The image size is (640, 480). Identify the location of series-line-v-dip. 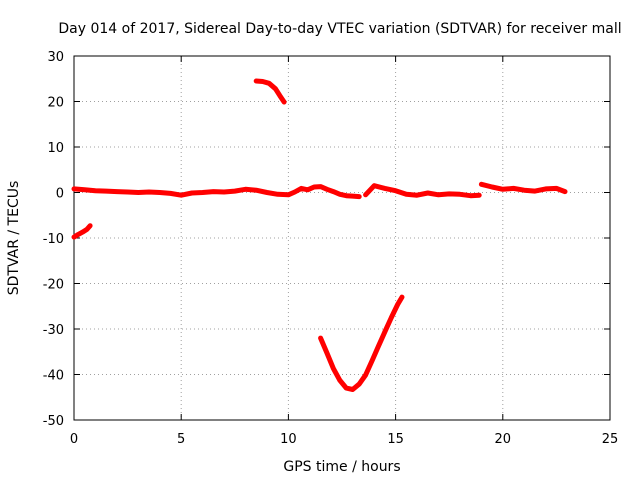
(361, 343).